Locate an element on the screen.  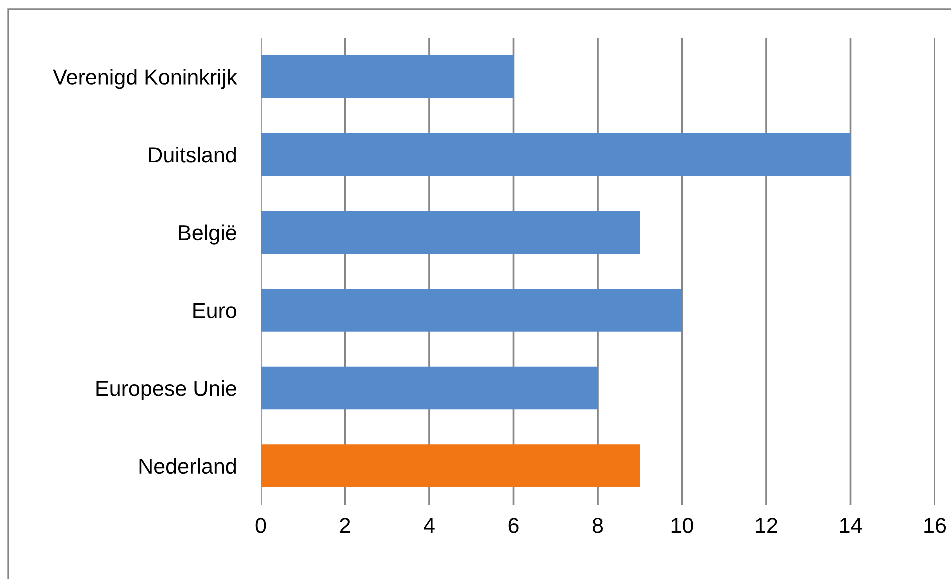
y-tick-label: Euro is located at coordinates (215, 310).